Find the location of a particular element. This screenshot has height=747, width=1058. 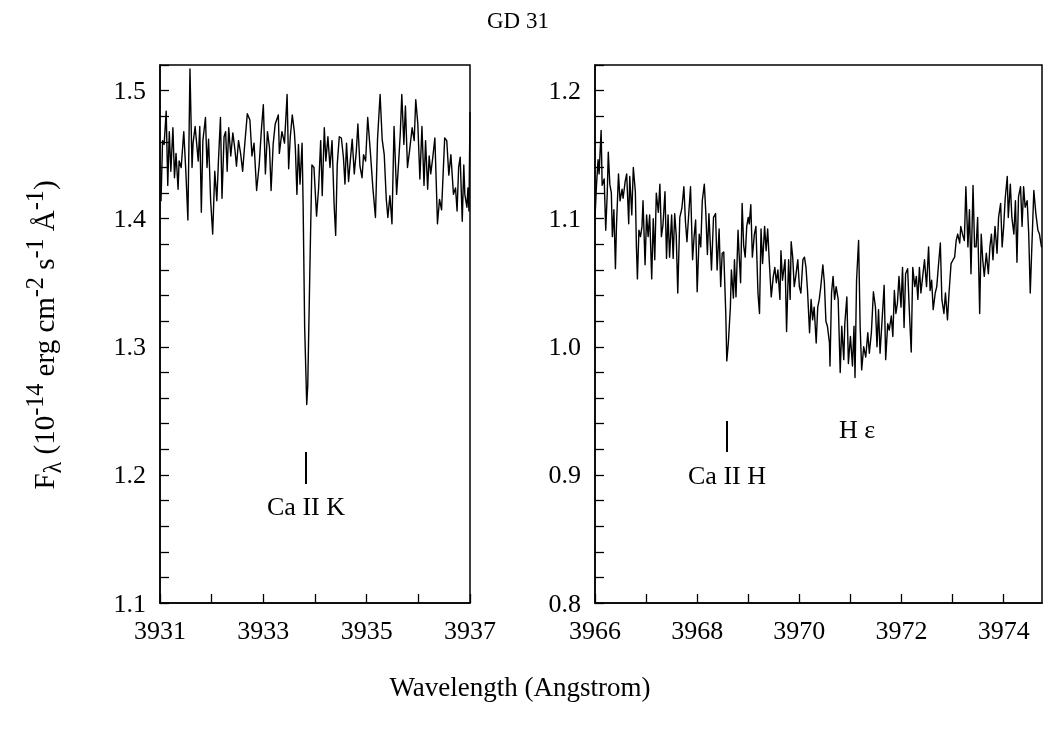

text: GD 31 is located at coordinates (518, 21).